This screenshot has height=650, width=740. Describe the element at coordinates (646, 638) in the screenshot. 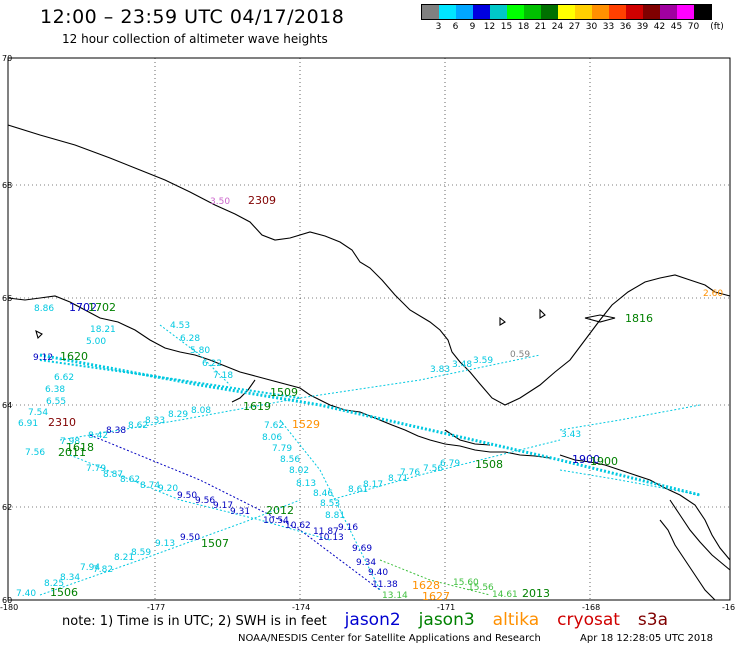

I see `generated-timestamp: Apr 18 12:28:05 UTC 2018` at that location.